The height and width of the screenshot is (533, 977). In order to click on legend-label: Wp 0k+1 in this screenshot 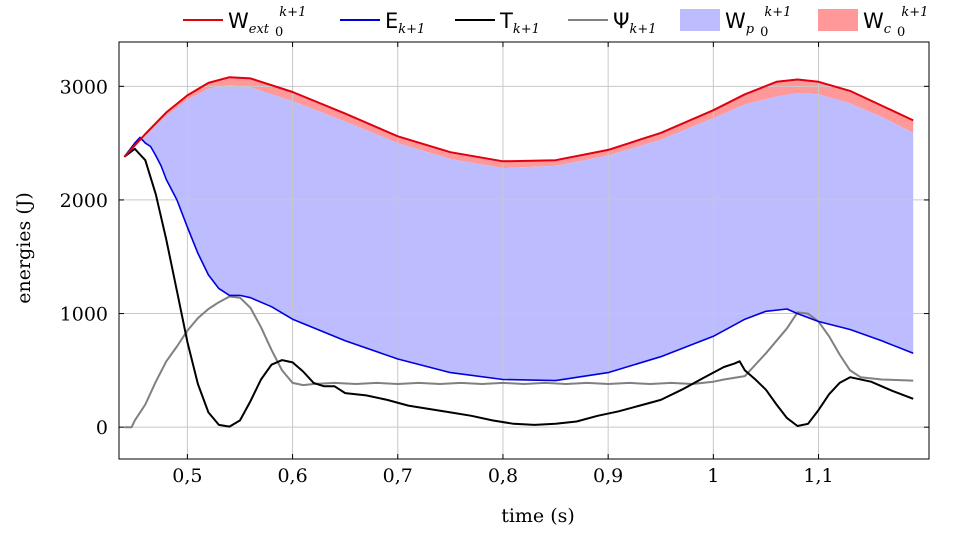, I will do `click(758, 22)`.